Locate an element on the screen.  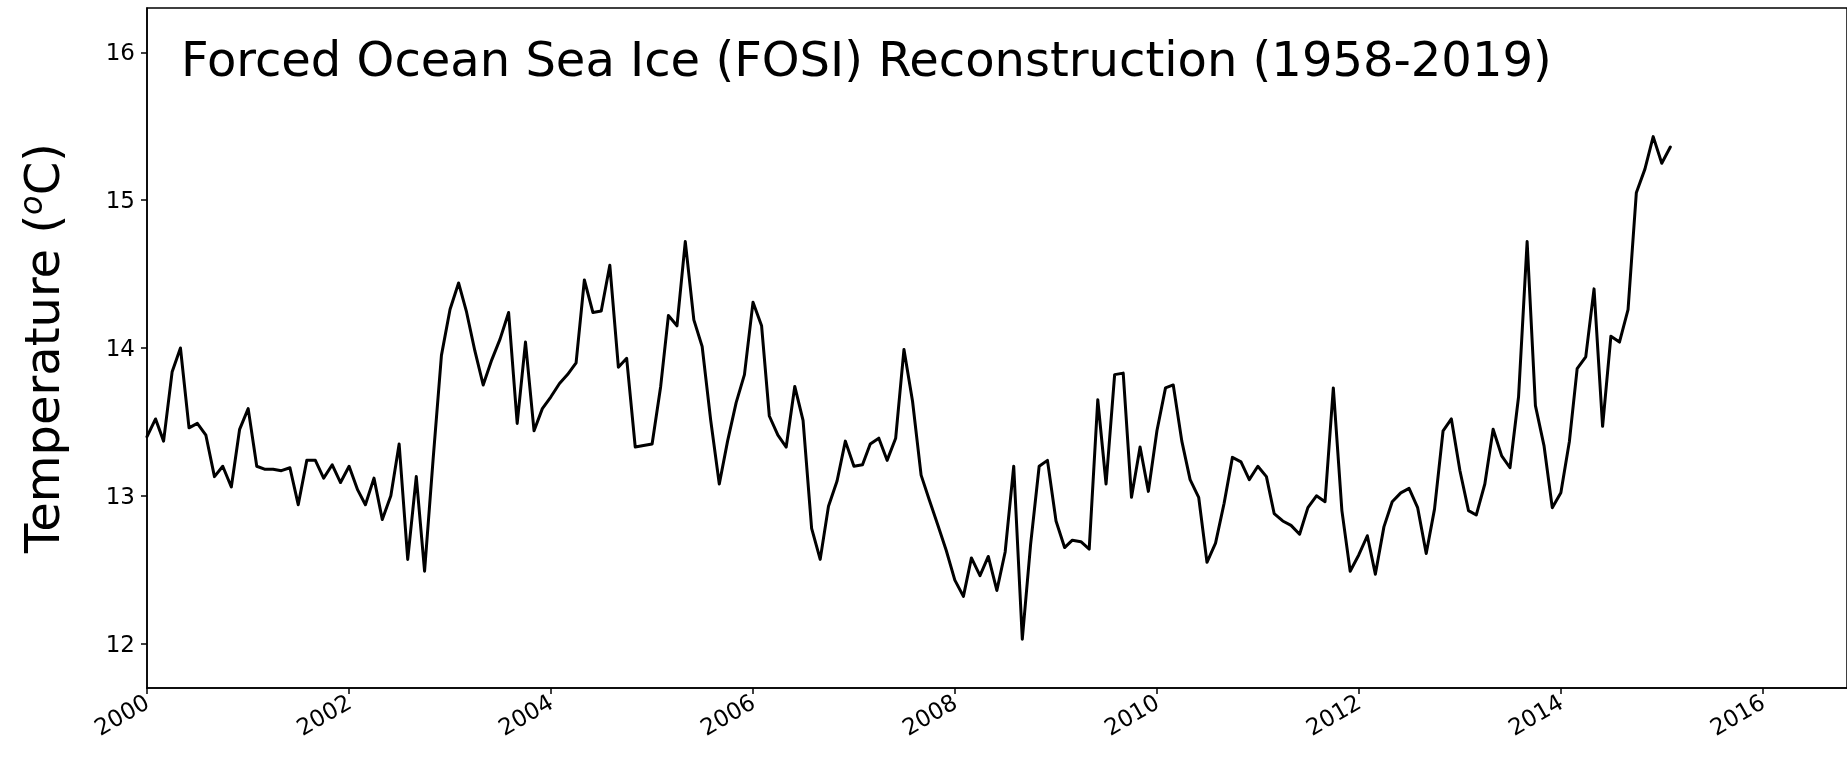
y-tick-label: 16 is located at coordinates (120, 52).